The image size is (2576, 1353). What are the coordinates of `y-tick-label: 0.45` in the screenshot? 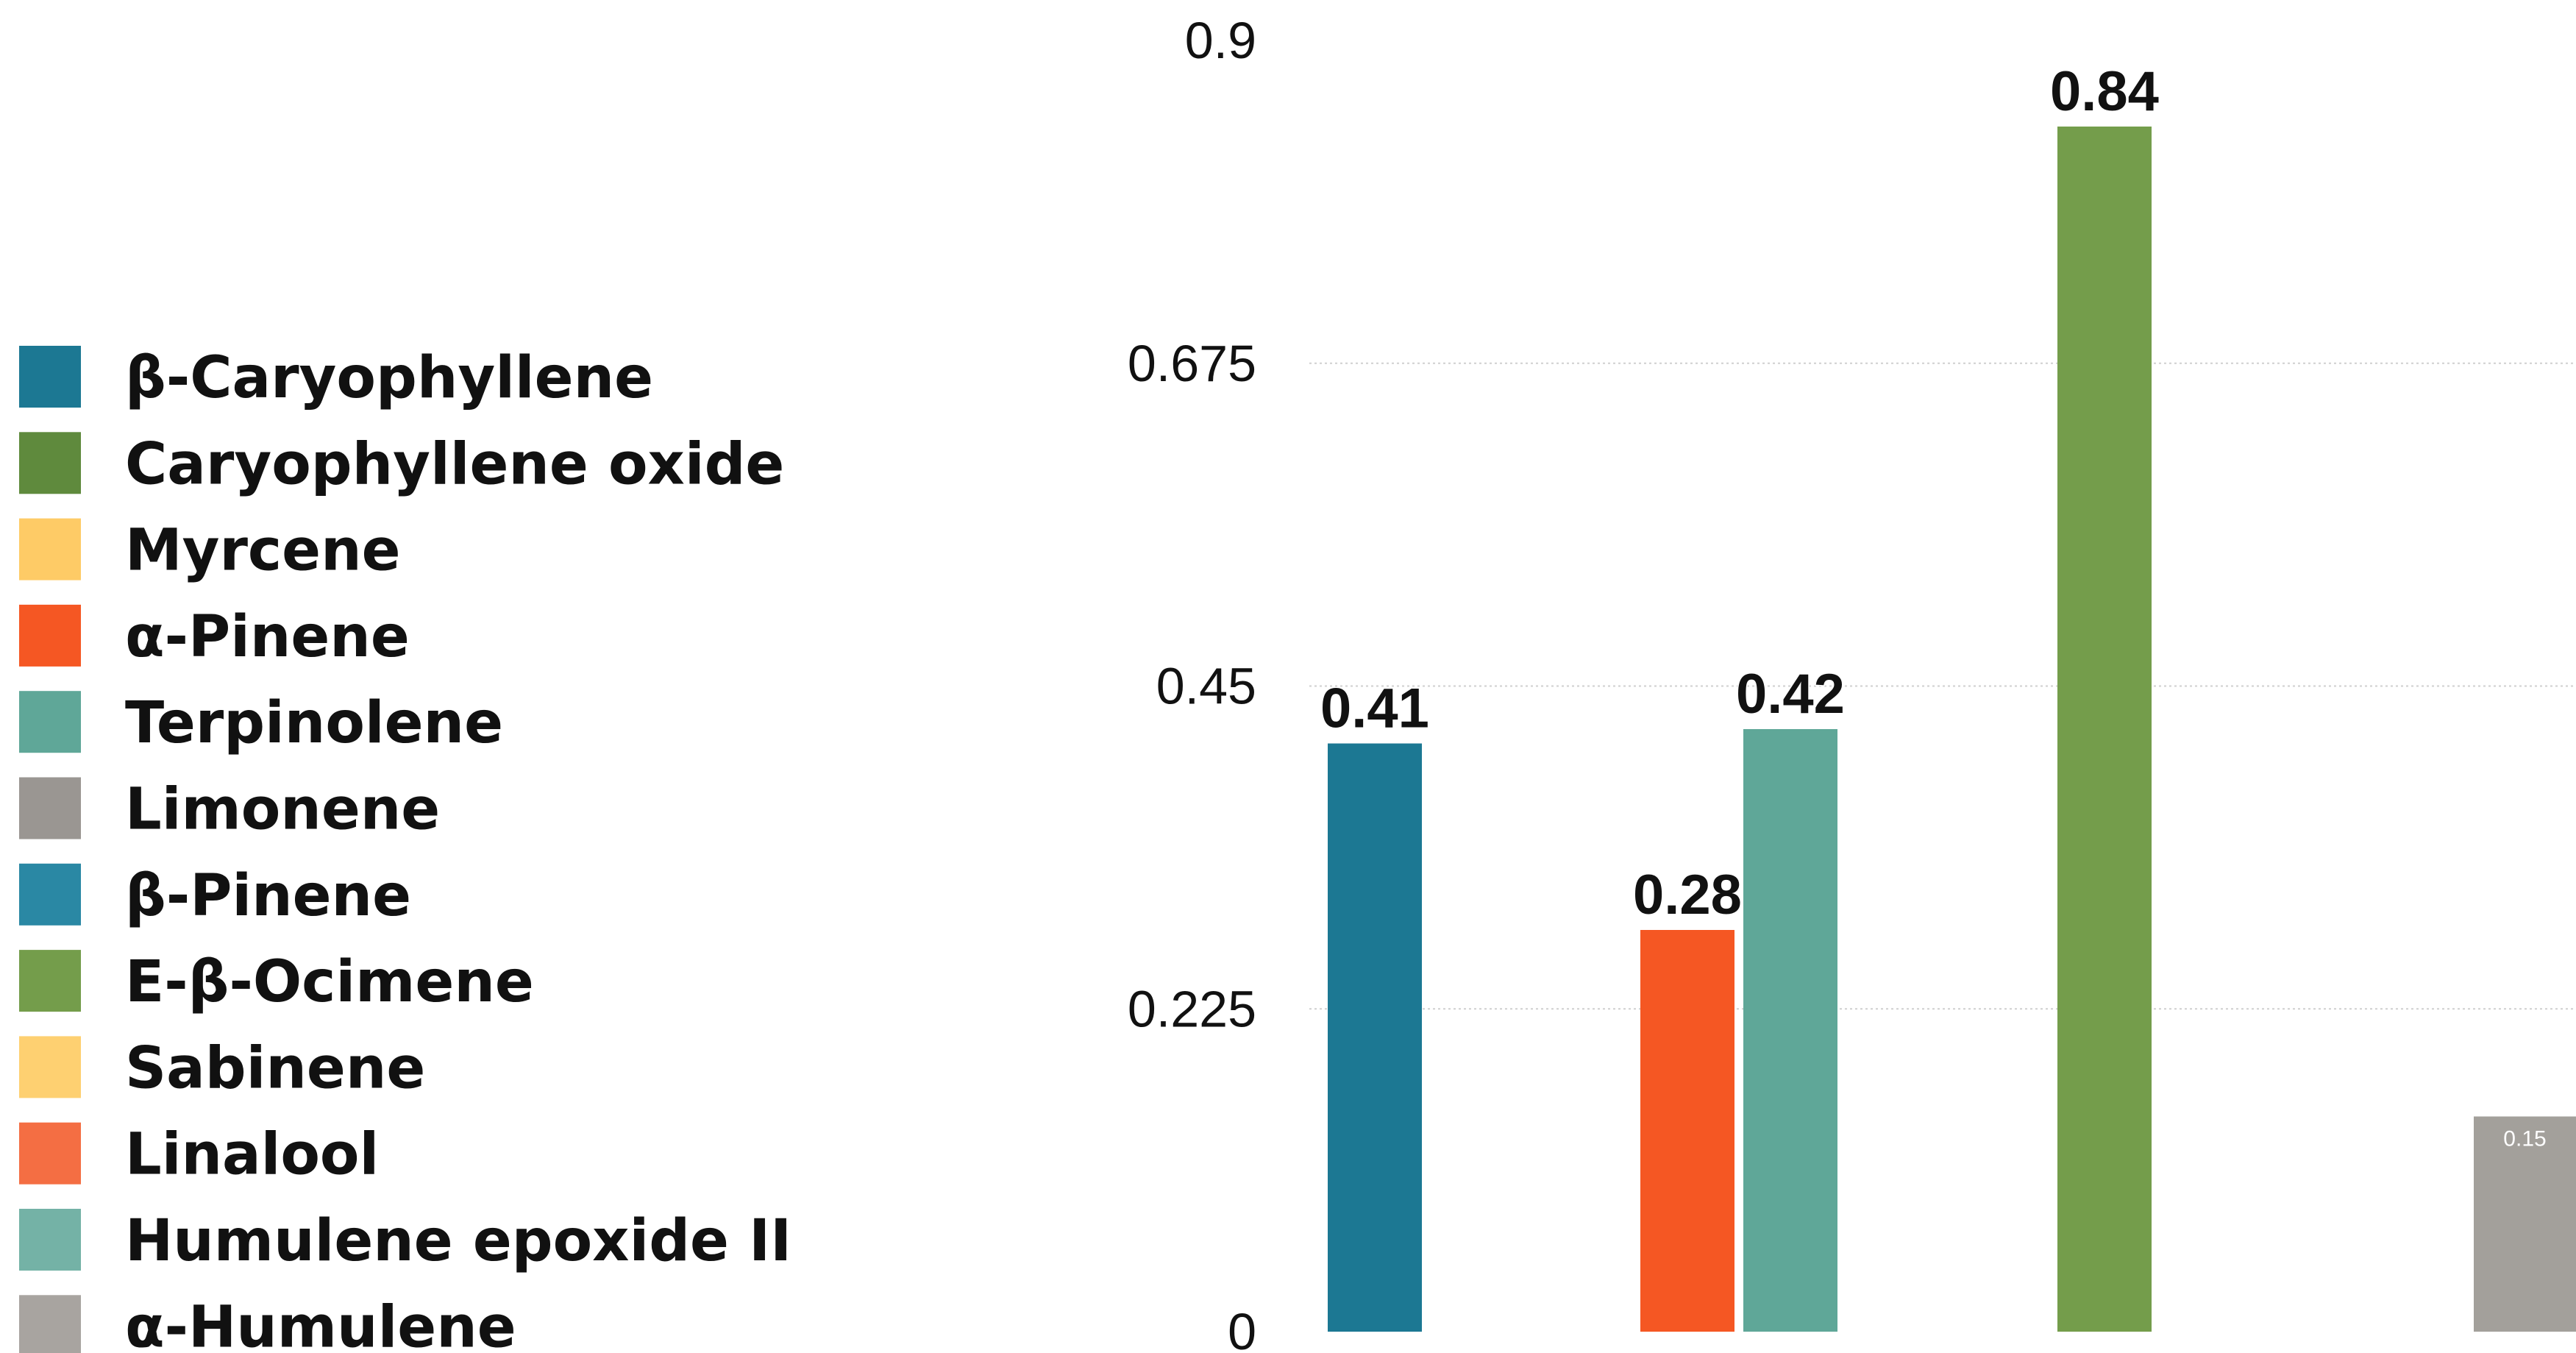 It's located at (1206, 686).